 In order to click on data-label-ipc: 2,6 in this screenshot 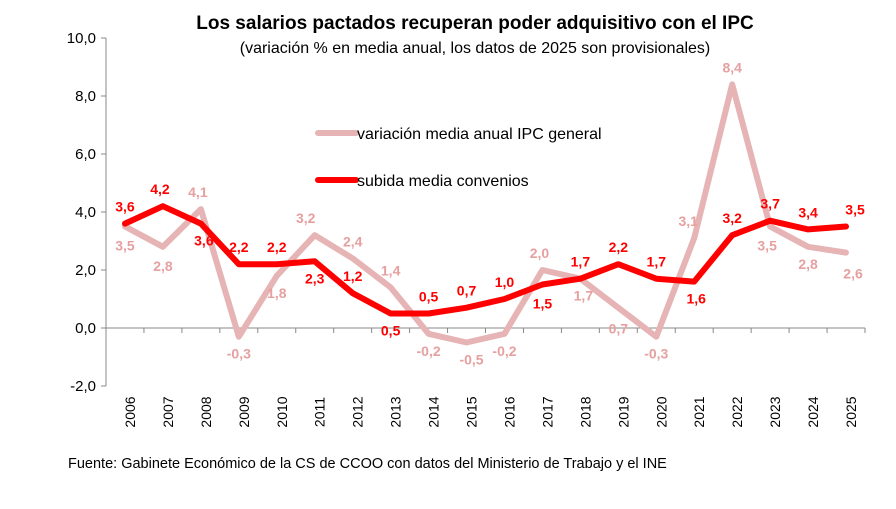, I will do `click(853, 274)`.